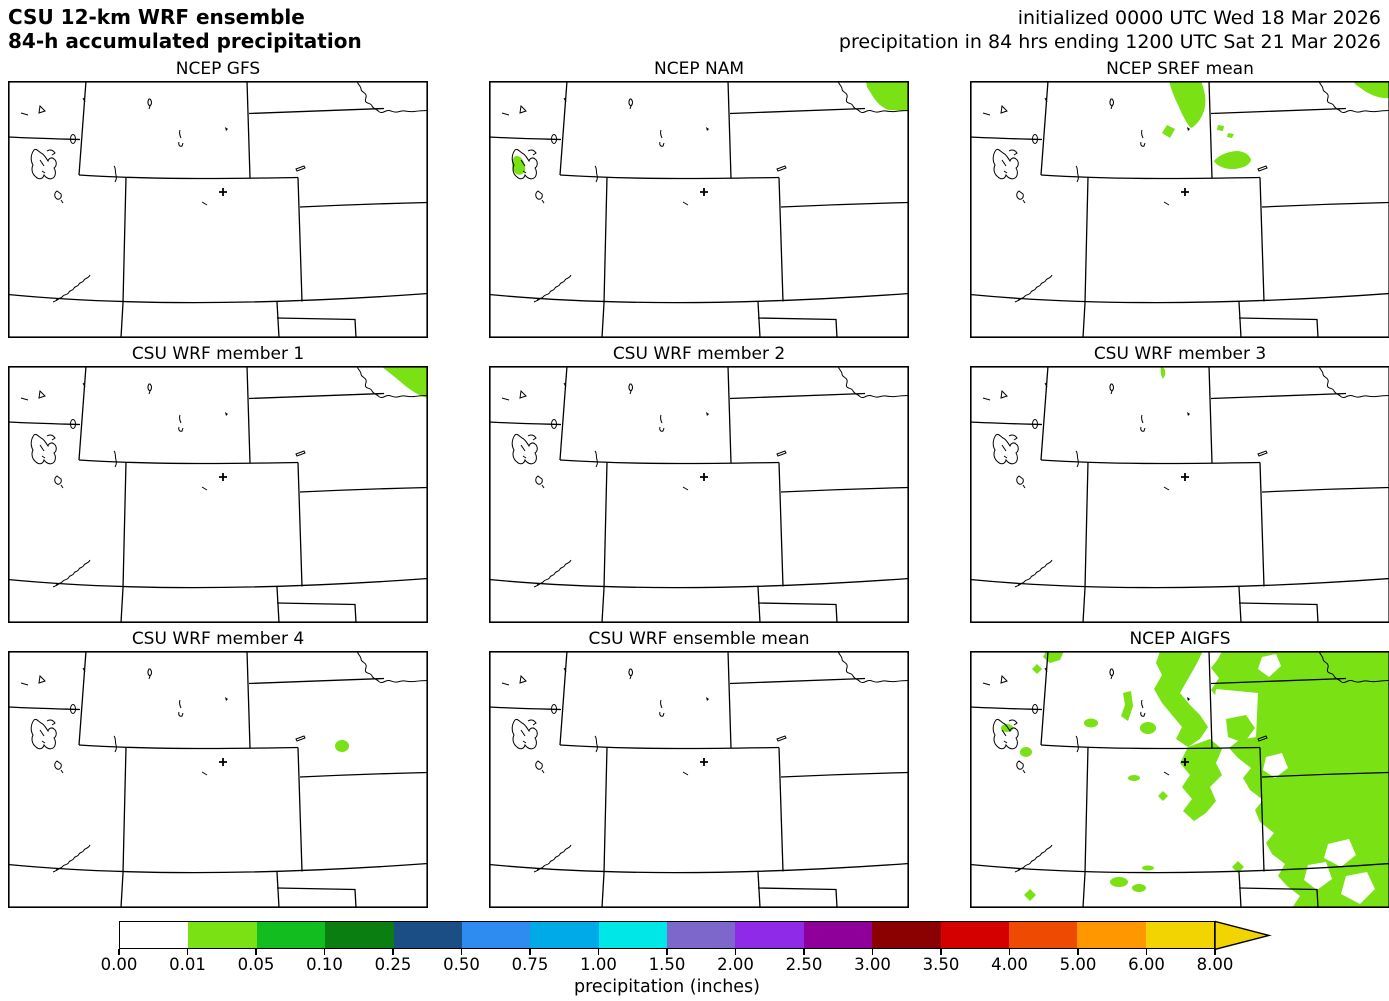 The width and height of the screenshot is (1389, 1001). What do you see at coordinates (735, 964) in the screenshot?
I see `colorbar-tick-label: 2.00` at bounding box center [735, 964].